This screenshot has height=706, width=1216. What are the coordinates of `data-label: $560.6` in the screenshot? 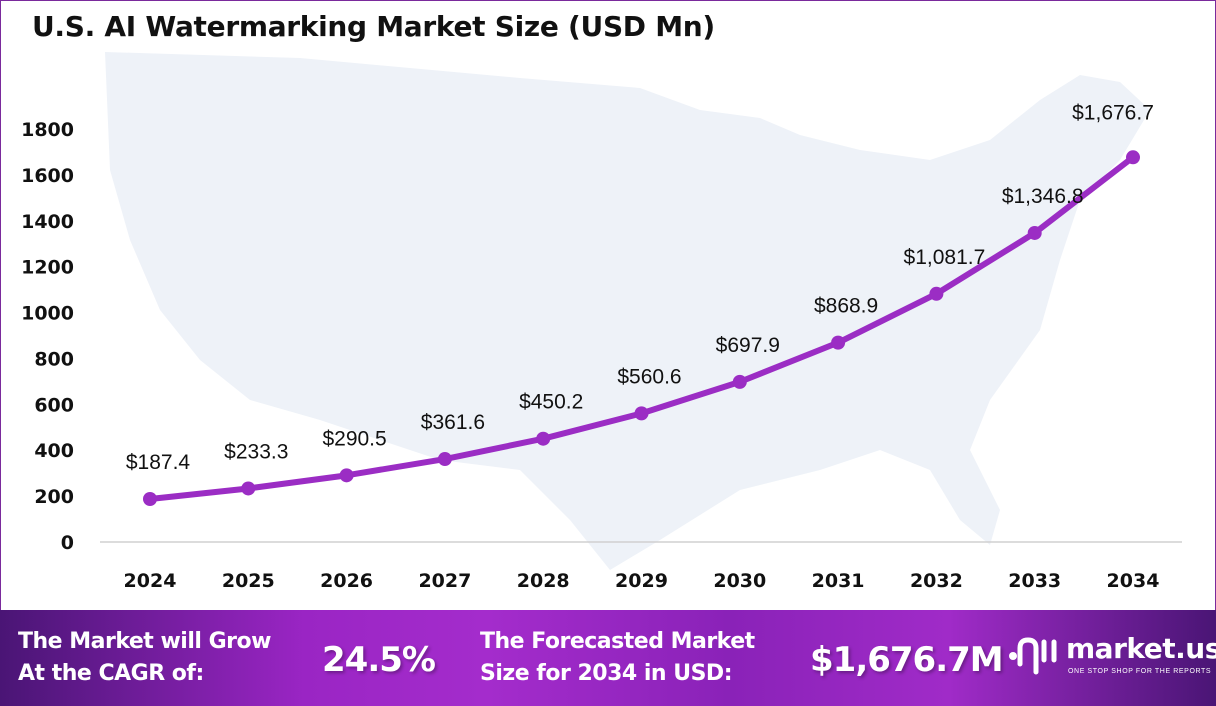 It's located at (649, 376).